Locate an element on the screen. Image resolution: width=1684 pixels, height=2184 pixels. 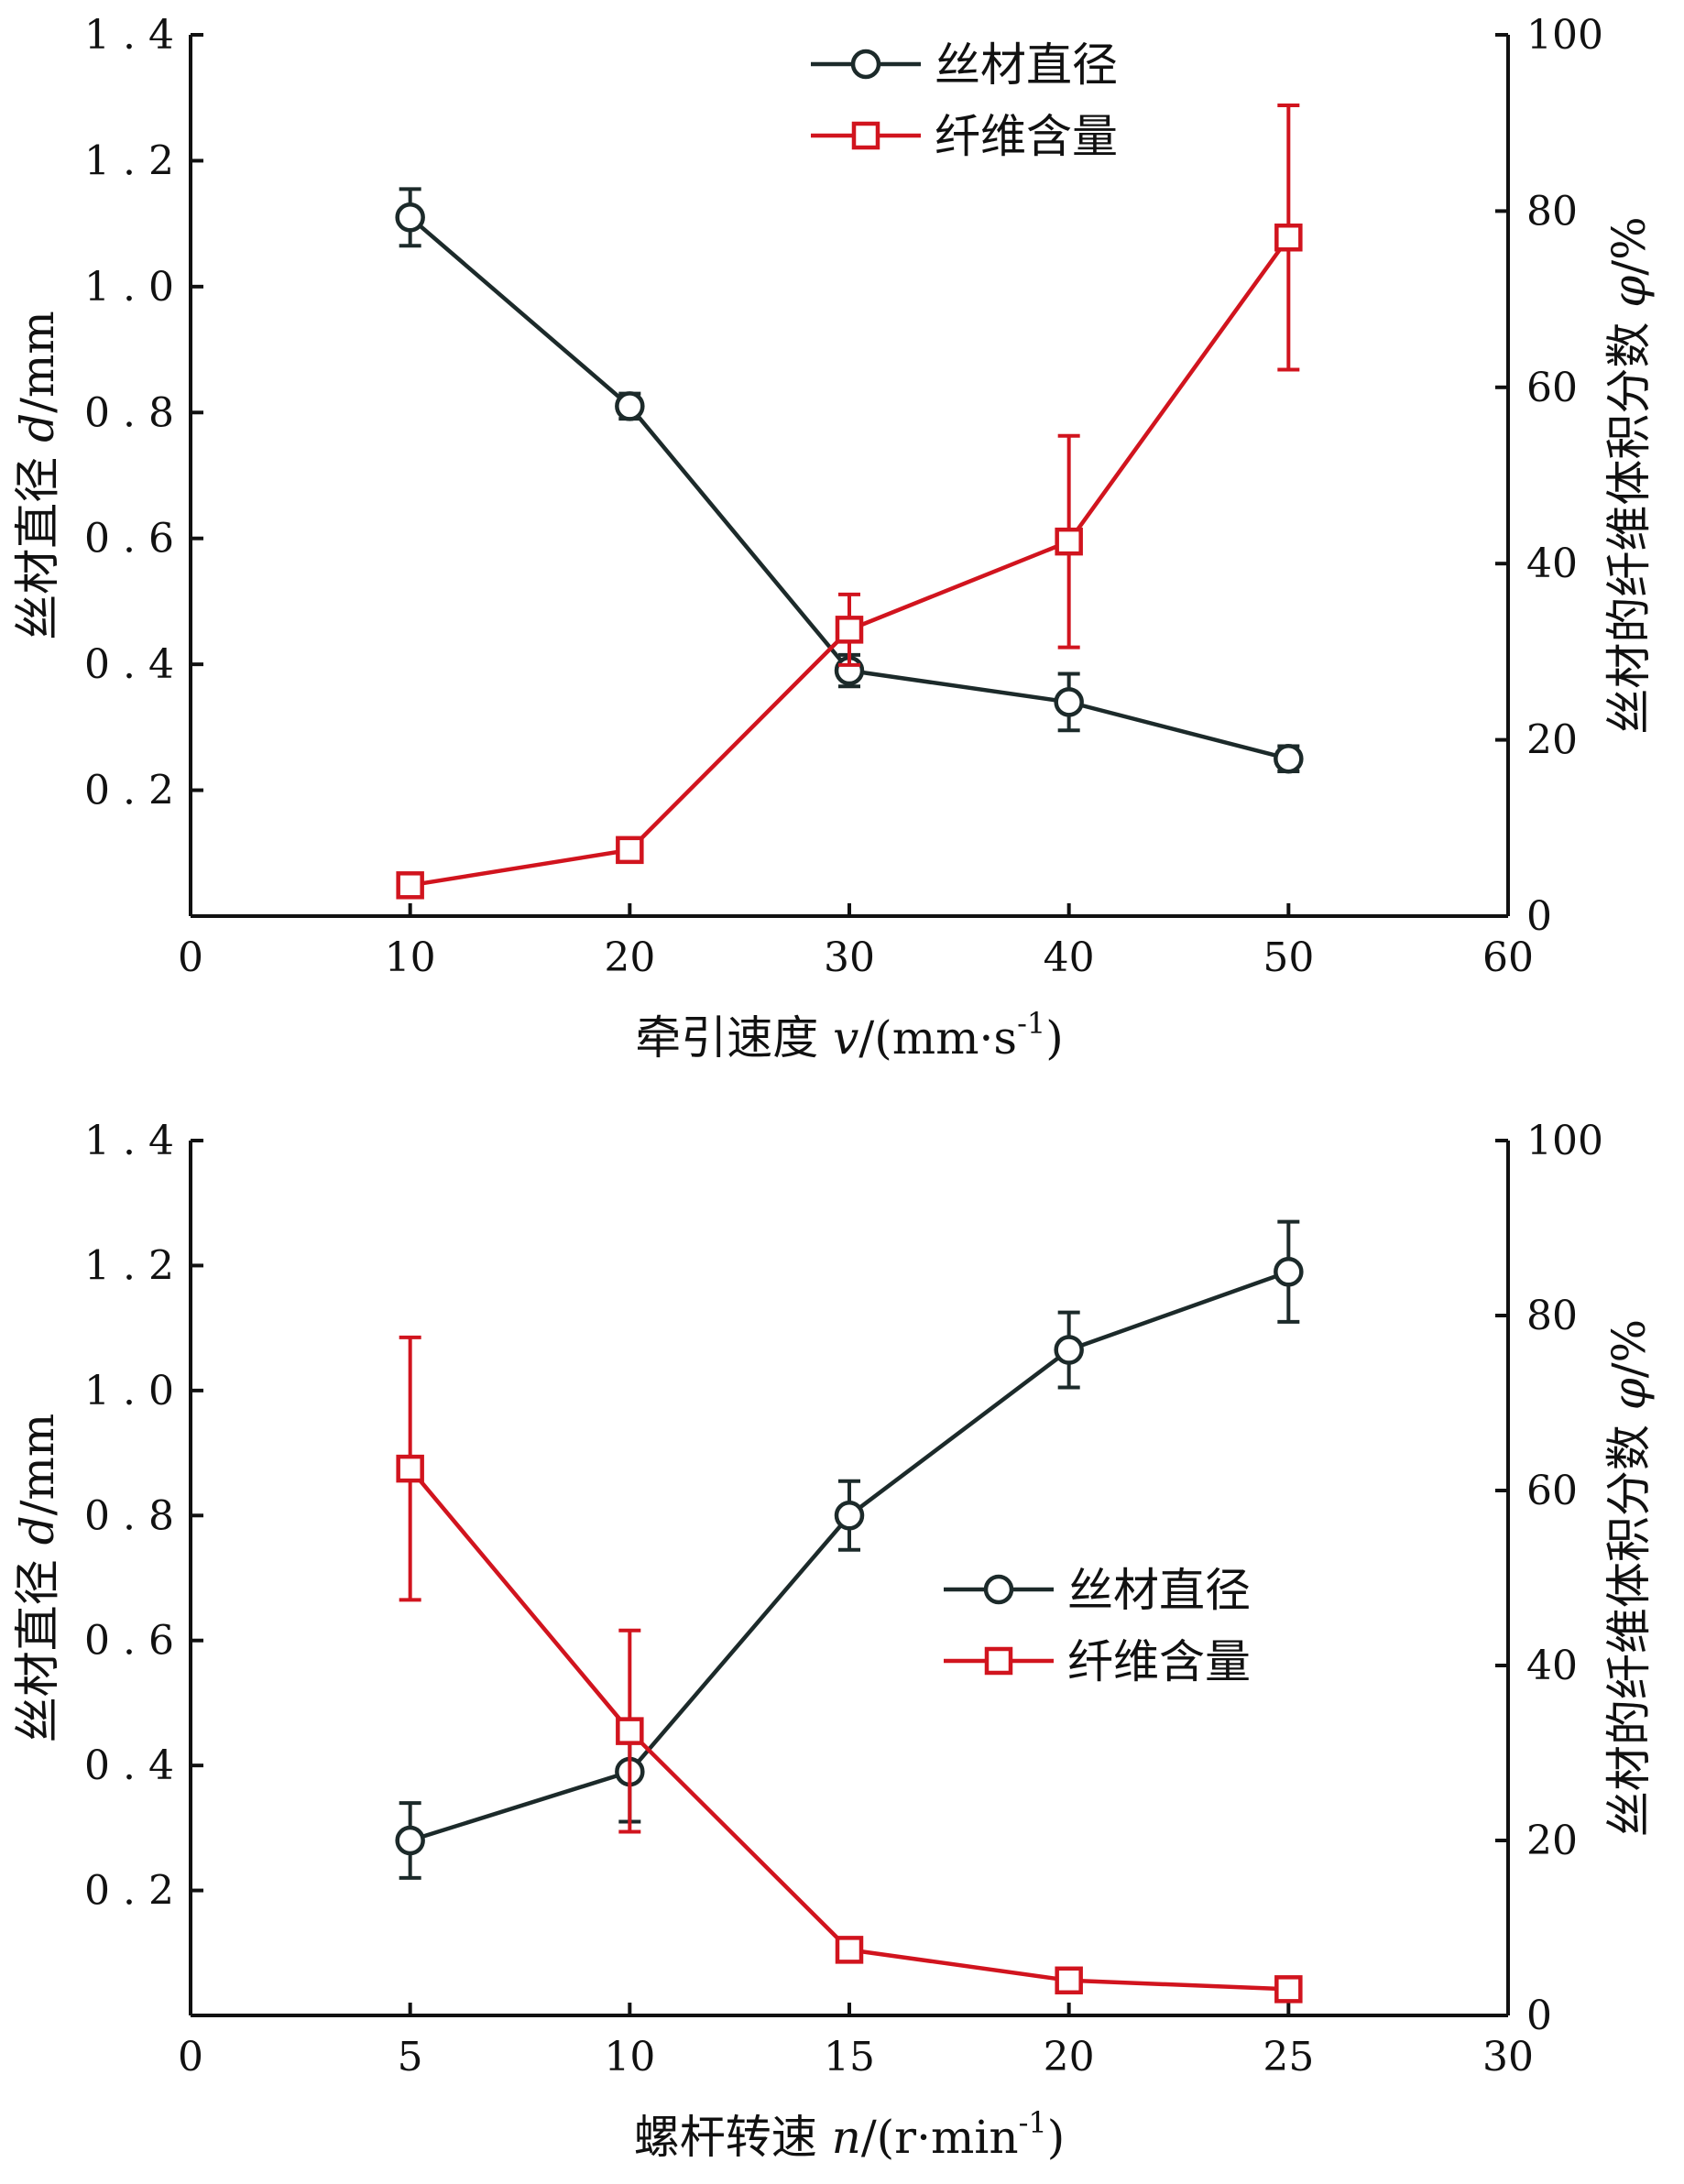
diameter-series is located at coordinates (849, 480).